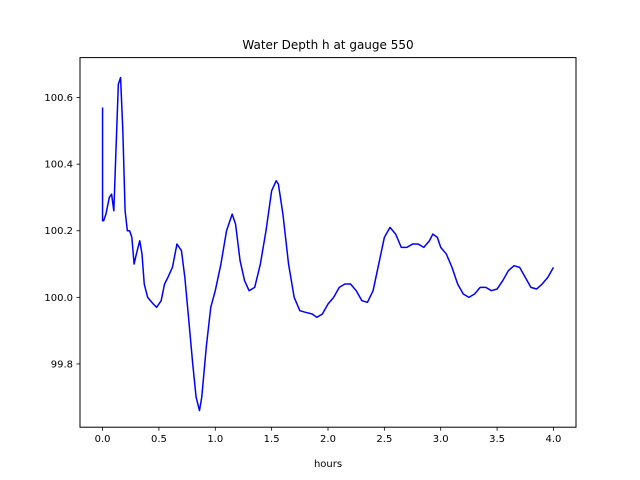 This screenshot has height=480, width=640. What do you see at coordinates (58, 98) in the screenshot?
I see `y-tick-label: 100.6` at bounding box center [58, 98].